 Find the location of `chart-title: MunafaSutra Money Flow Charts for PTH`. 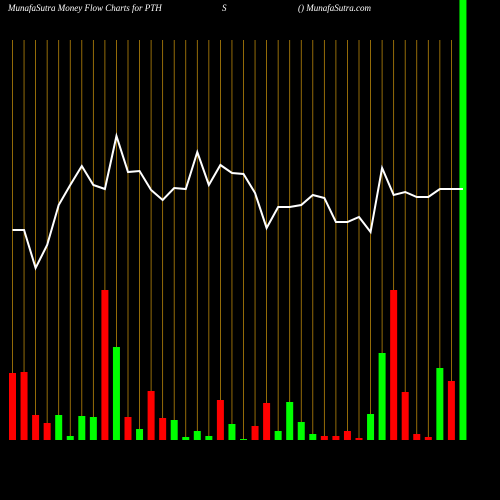

chart-title: MunafaSutra Money Flow Charts for PTH is located at coordinates (84, 8).